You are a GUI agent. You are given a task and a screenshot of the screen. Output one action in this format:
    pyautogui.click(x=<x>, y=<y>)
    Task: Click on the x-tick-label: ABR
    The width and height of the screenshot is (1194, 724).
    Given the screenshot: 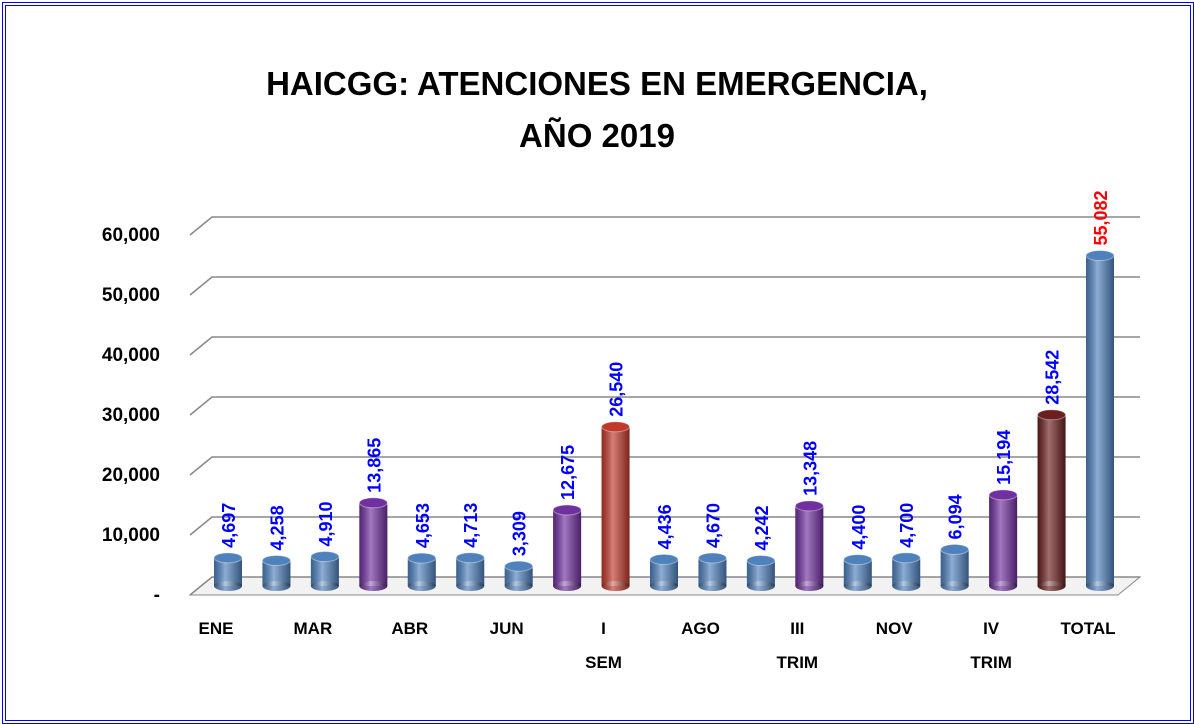 What is the action you would take?
    pyautogui.click(x=410, y=628)
    